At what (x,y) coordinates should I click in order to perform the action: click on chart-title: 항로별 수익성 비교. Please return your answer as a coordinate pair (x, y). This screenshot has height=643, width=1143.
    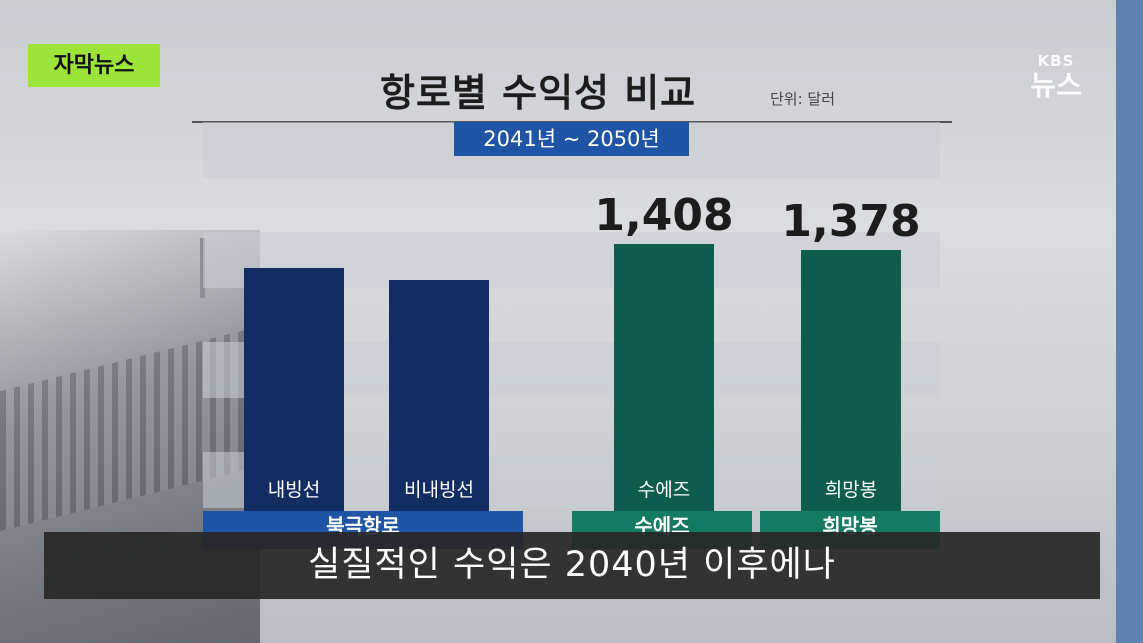
    Looking at the image, I should click on (538, 93).